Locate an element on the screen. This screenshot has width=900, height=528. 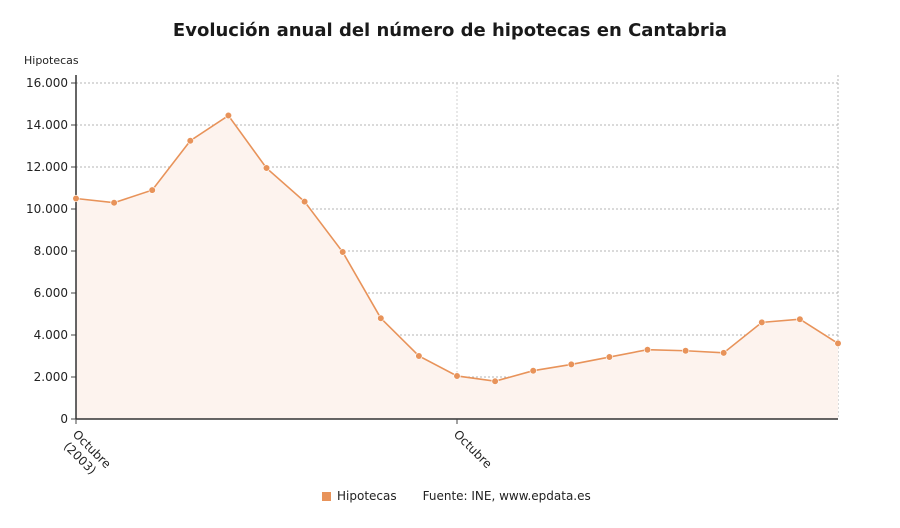
legend: Hipotecas Fuente: INE, www.epdata.es is located at coordinates (456, 496).